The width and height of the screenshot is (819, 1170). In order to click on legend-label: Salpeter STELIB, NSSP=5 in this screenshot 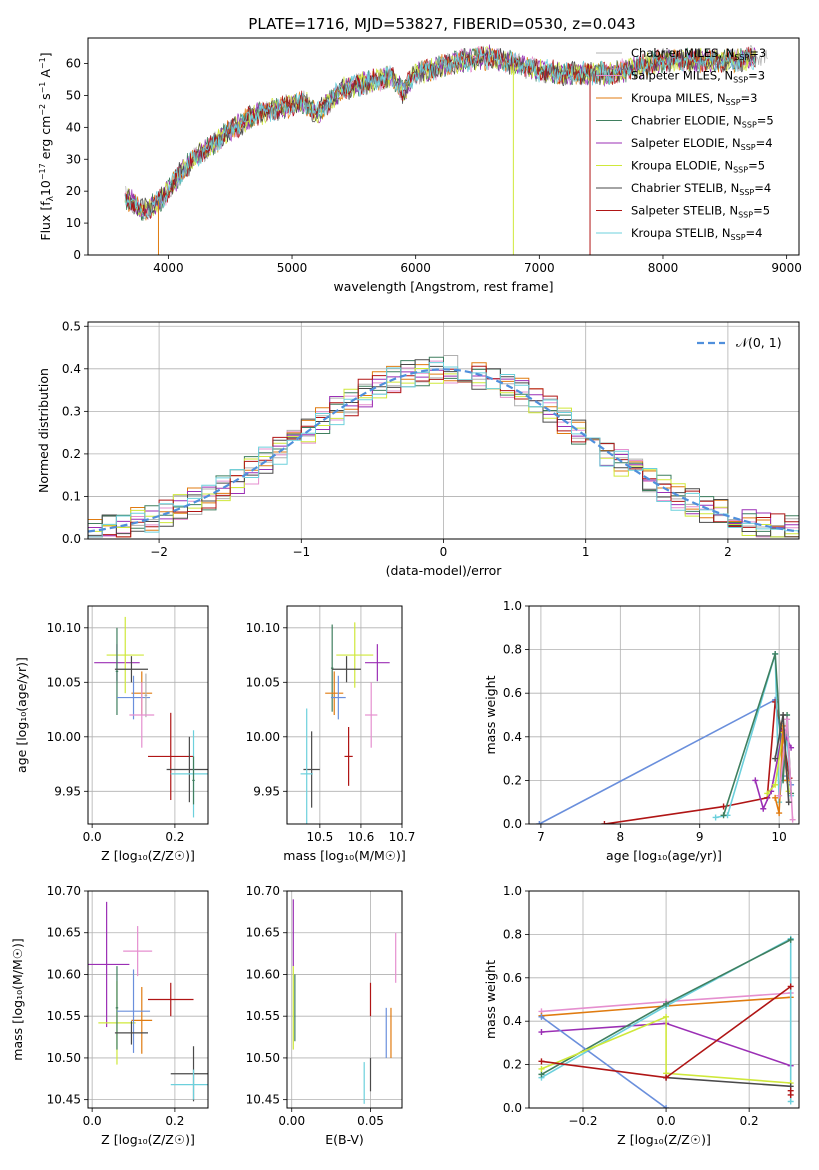, I will do `click(700, 212)`.